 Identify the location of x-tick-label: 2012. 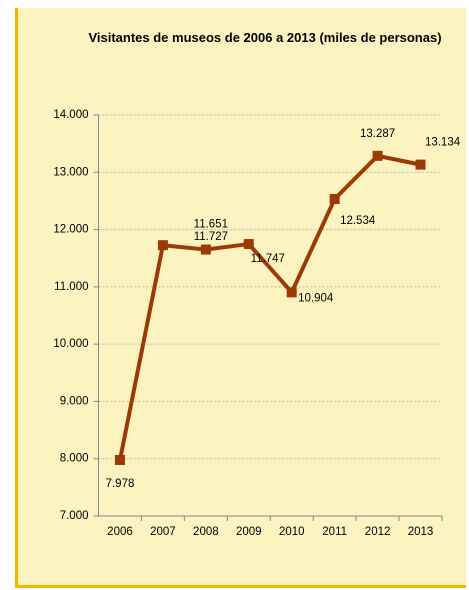
(378, 532).